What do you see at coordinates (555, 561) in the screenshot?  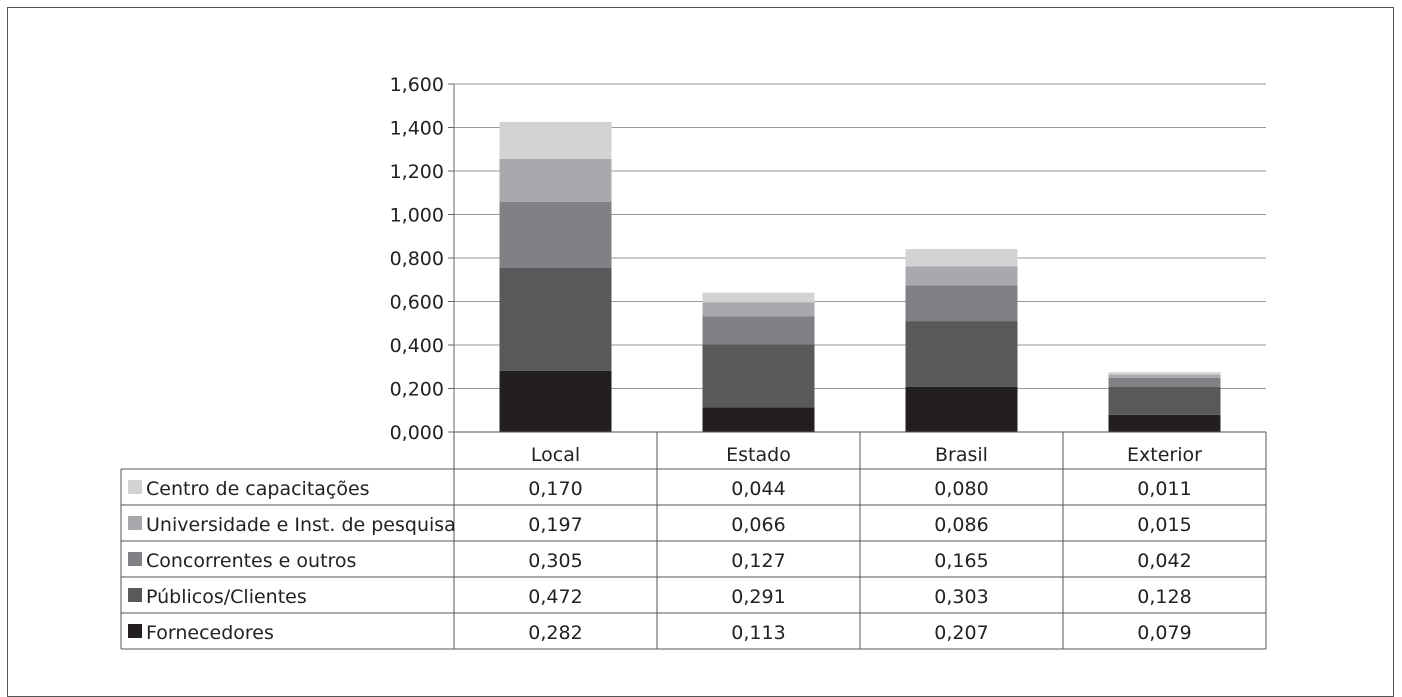 I see `value-concorrentes-e-outros-local: 0,305` at bounding box center [555, 561].